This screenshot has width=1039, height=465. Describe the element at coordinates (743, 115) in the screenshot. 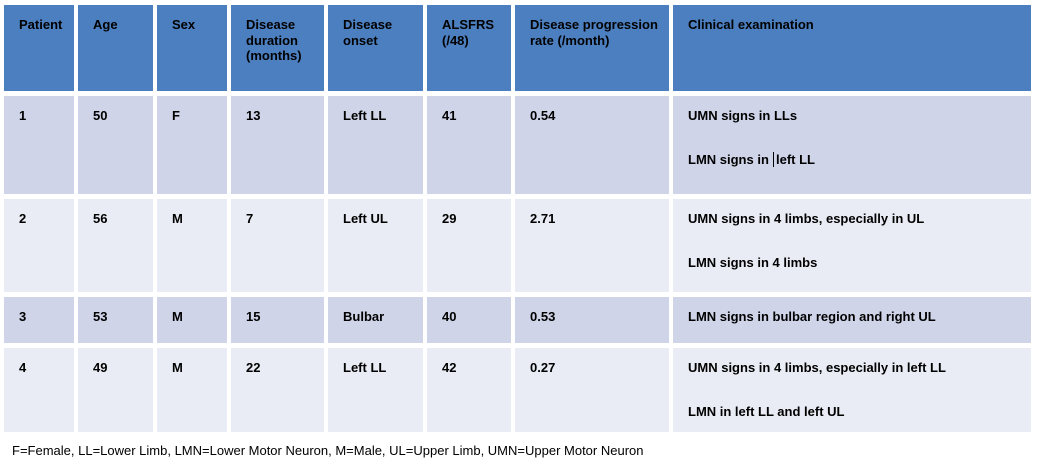

I see `exam-line: UMN signs in LLs` at that location.